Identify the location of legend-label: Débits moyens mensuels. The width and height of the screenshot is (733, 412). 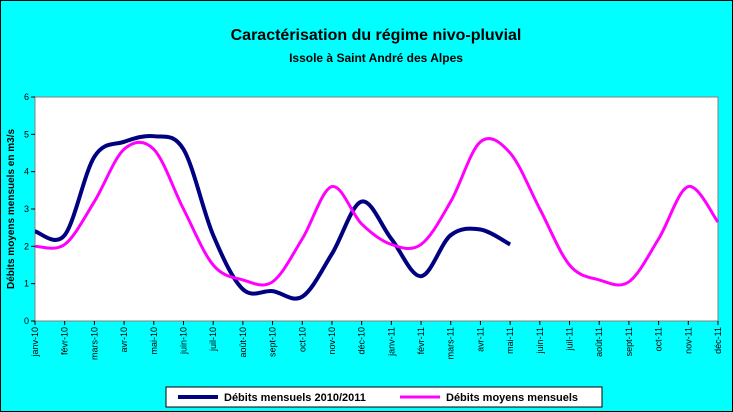
(512, 398).